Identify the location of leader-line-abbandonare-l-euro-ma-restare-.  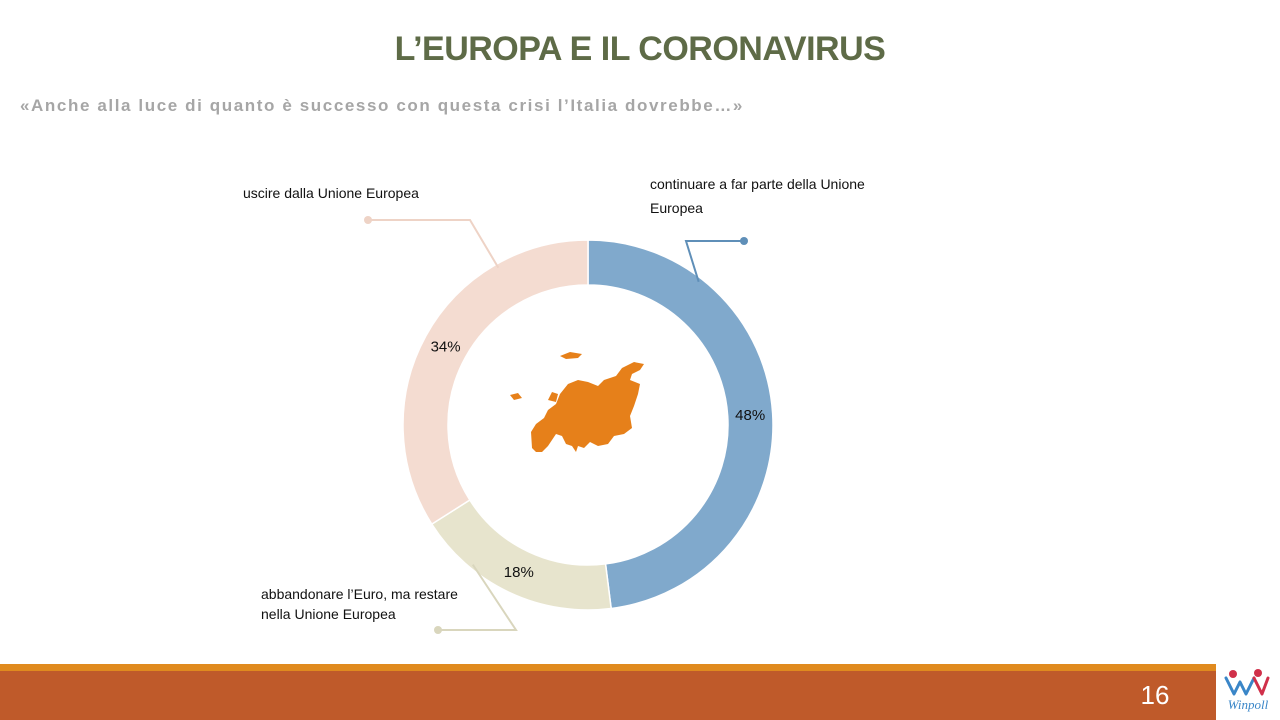
(478, 597).